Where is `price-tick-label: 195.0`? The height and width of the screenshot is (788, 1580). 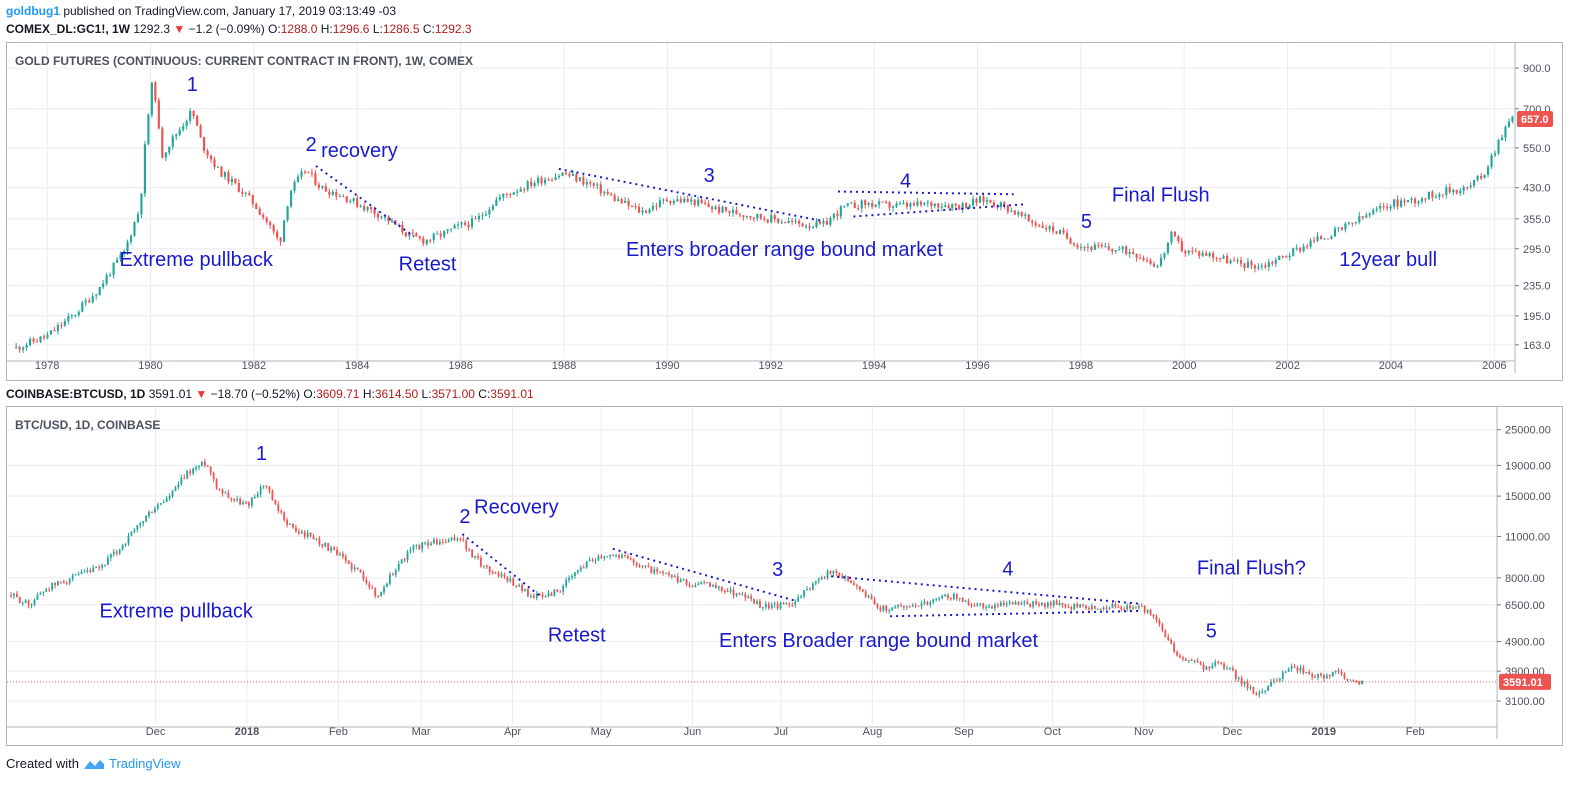
price-tick-label: 195.0 is located at coordinates (1537, 317).